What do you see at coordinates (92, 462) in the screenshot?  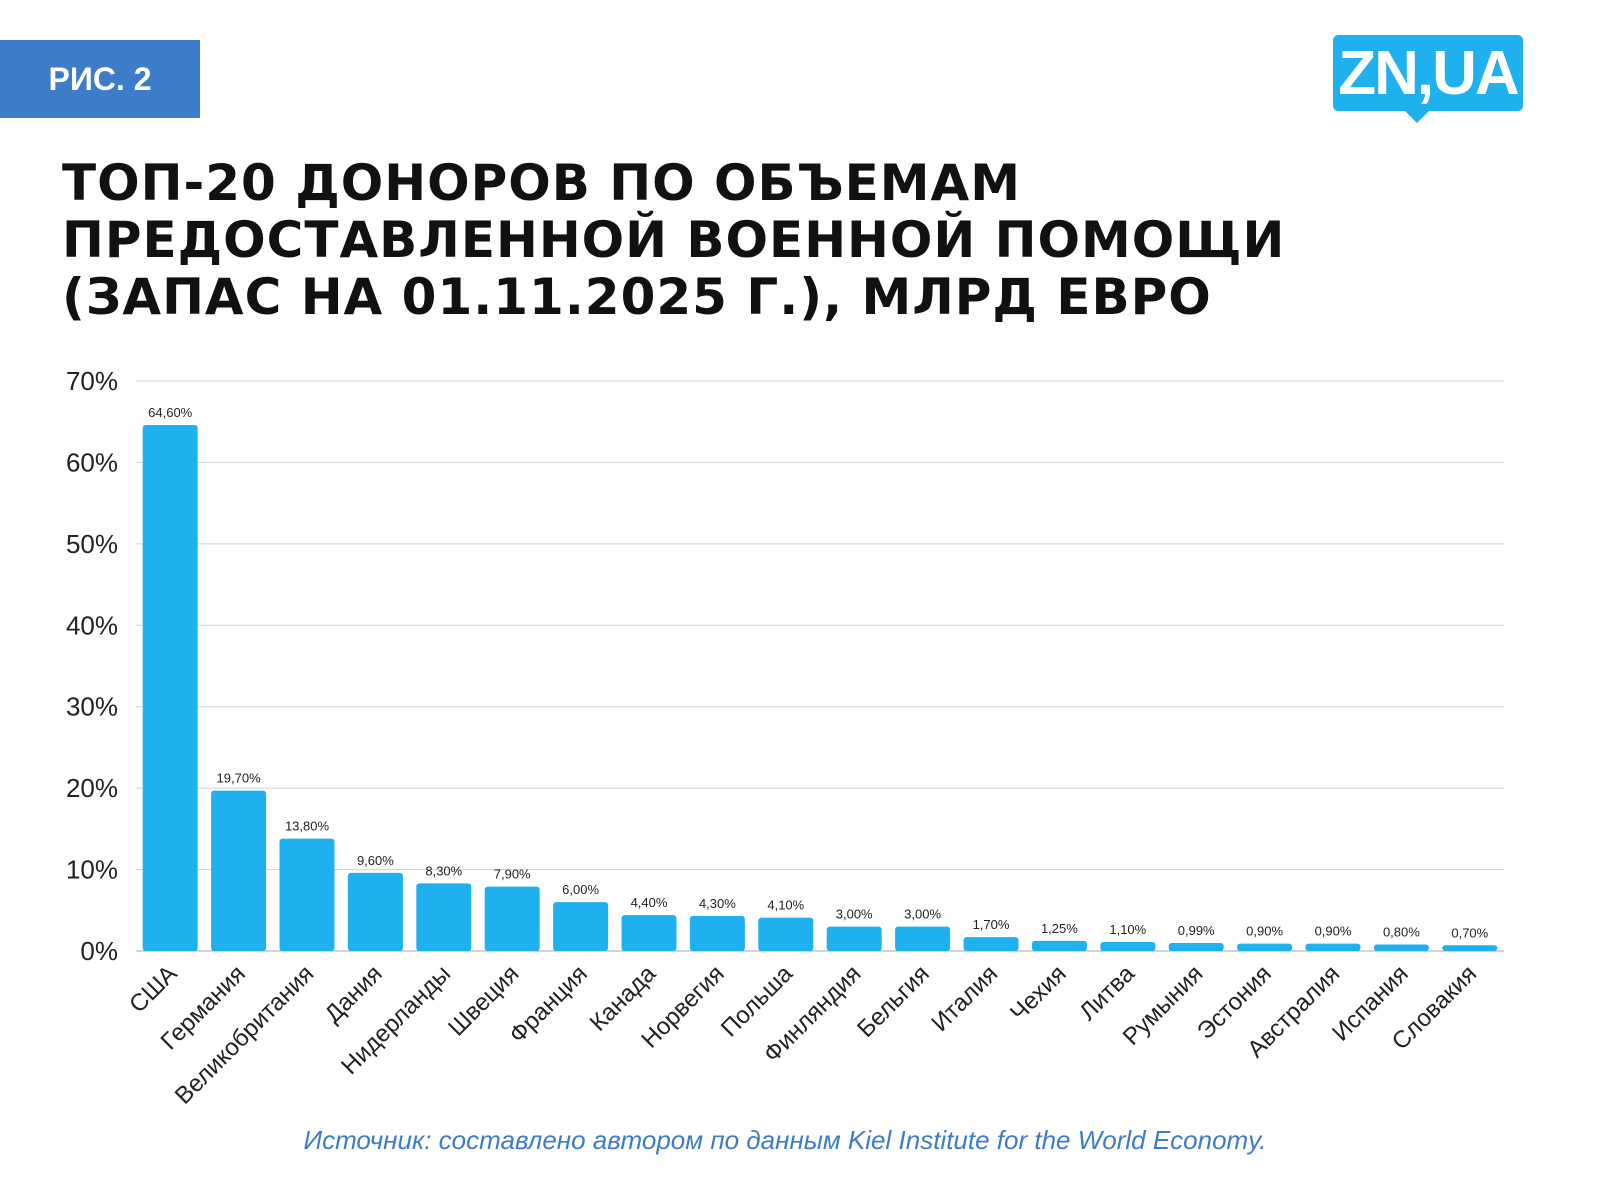 I see `y-tick-label: 60%` at bounding box center [92, 462].